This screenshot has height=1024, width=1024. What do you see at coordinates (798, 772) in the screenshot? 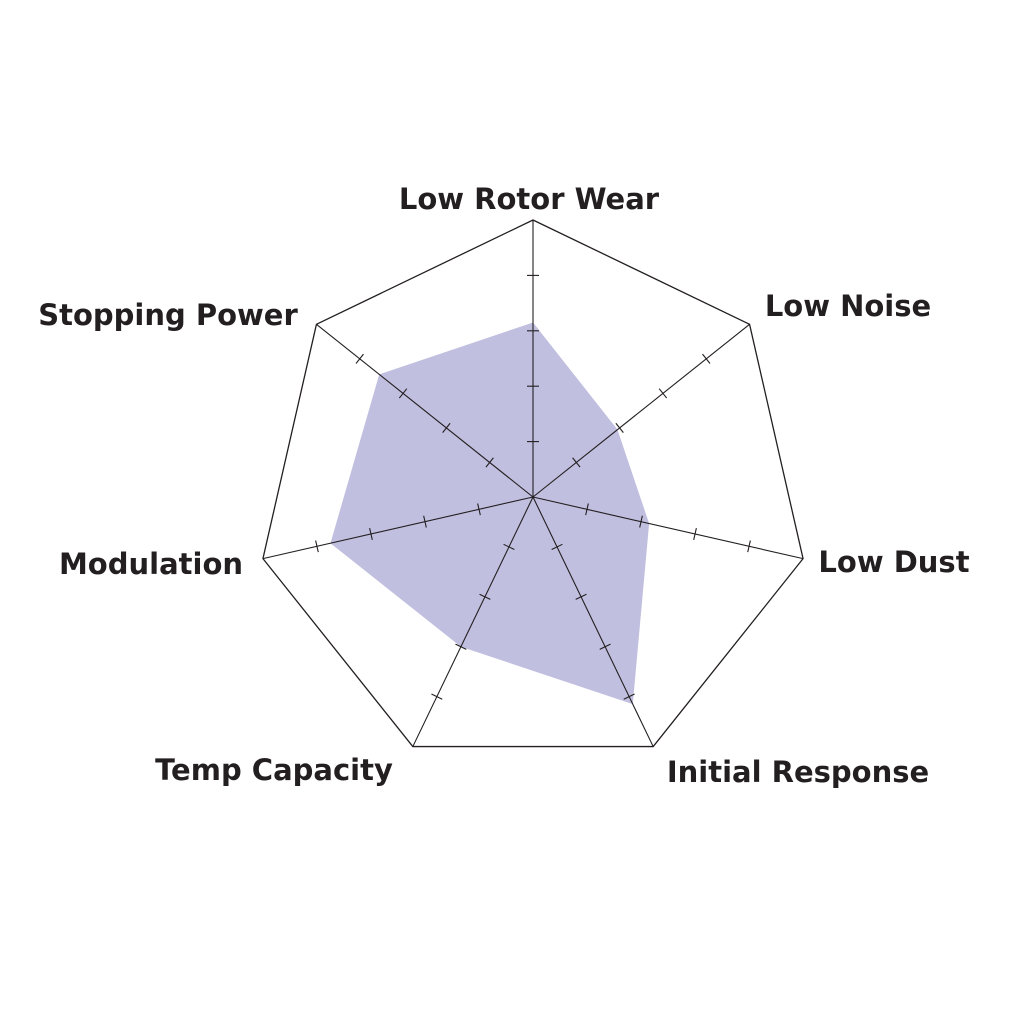
I see `axis-label: Initial Response` at bounding box center [798, 772].